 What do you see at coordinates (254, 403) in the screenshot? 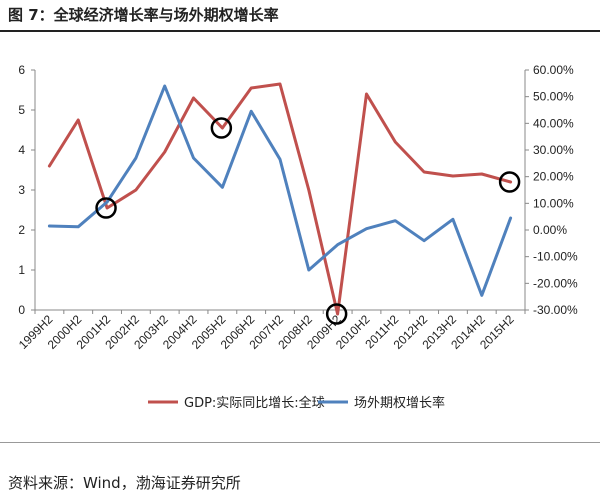
I see `legend-gdp-label: GDP:实际同比增长:全球` at bounding box center [254, 403].